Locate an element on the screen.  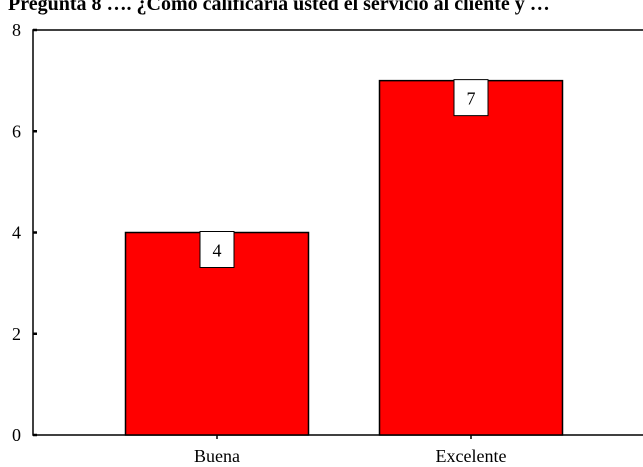
y-tick-label: 4 is located at coordinates (16, 233).